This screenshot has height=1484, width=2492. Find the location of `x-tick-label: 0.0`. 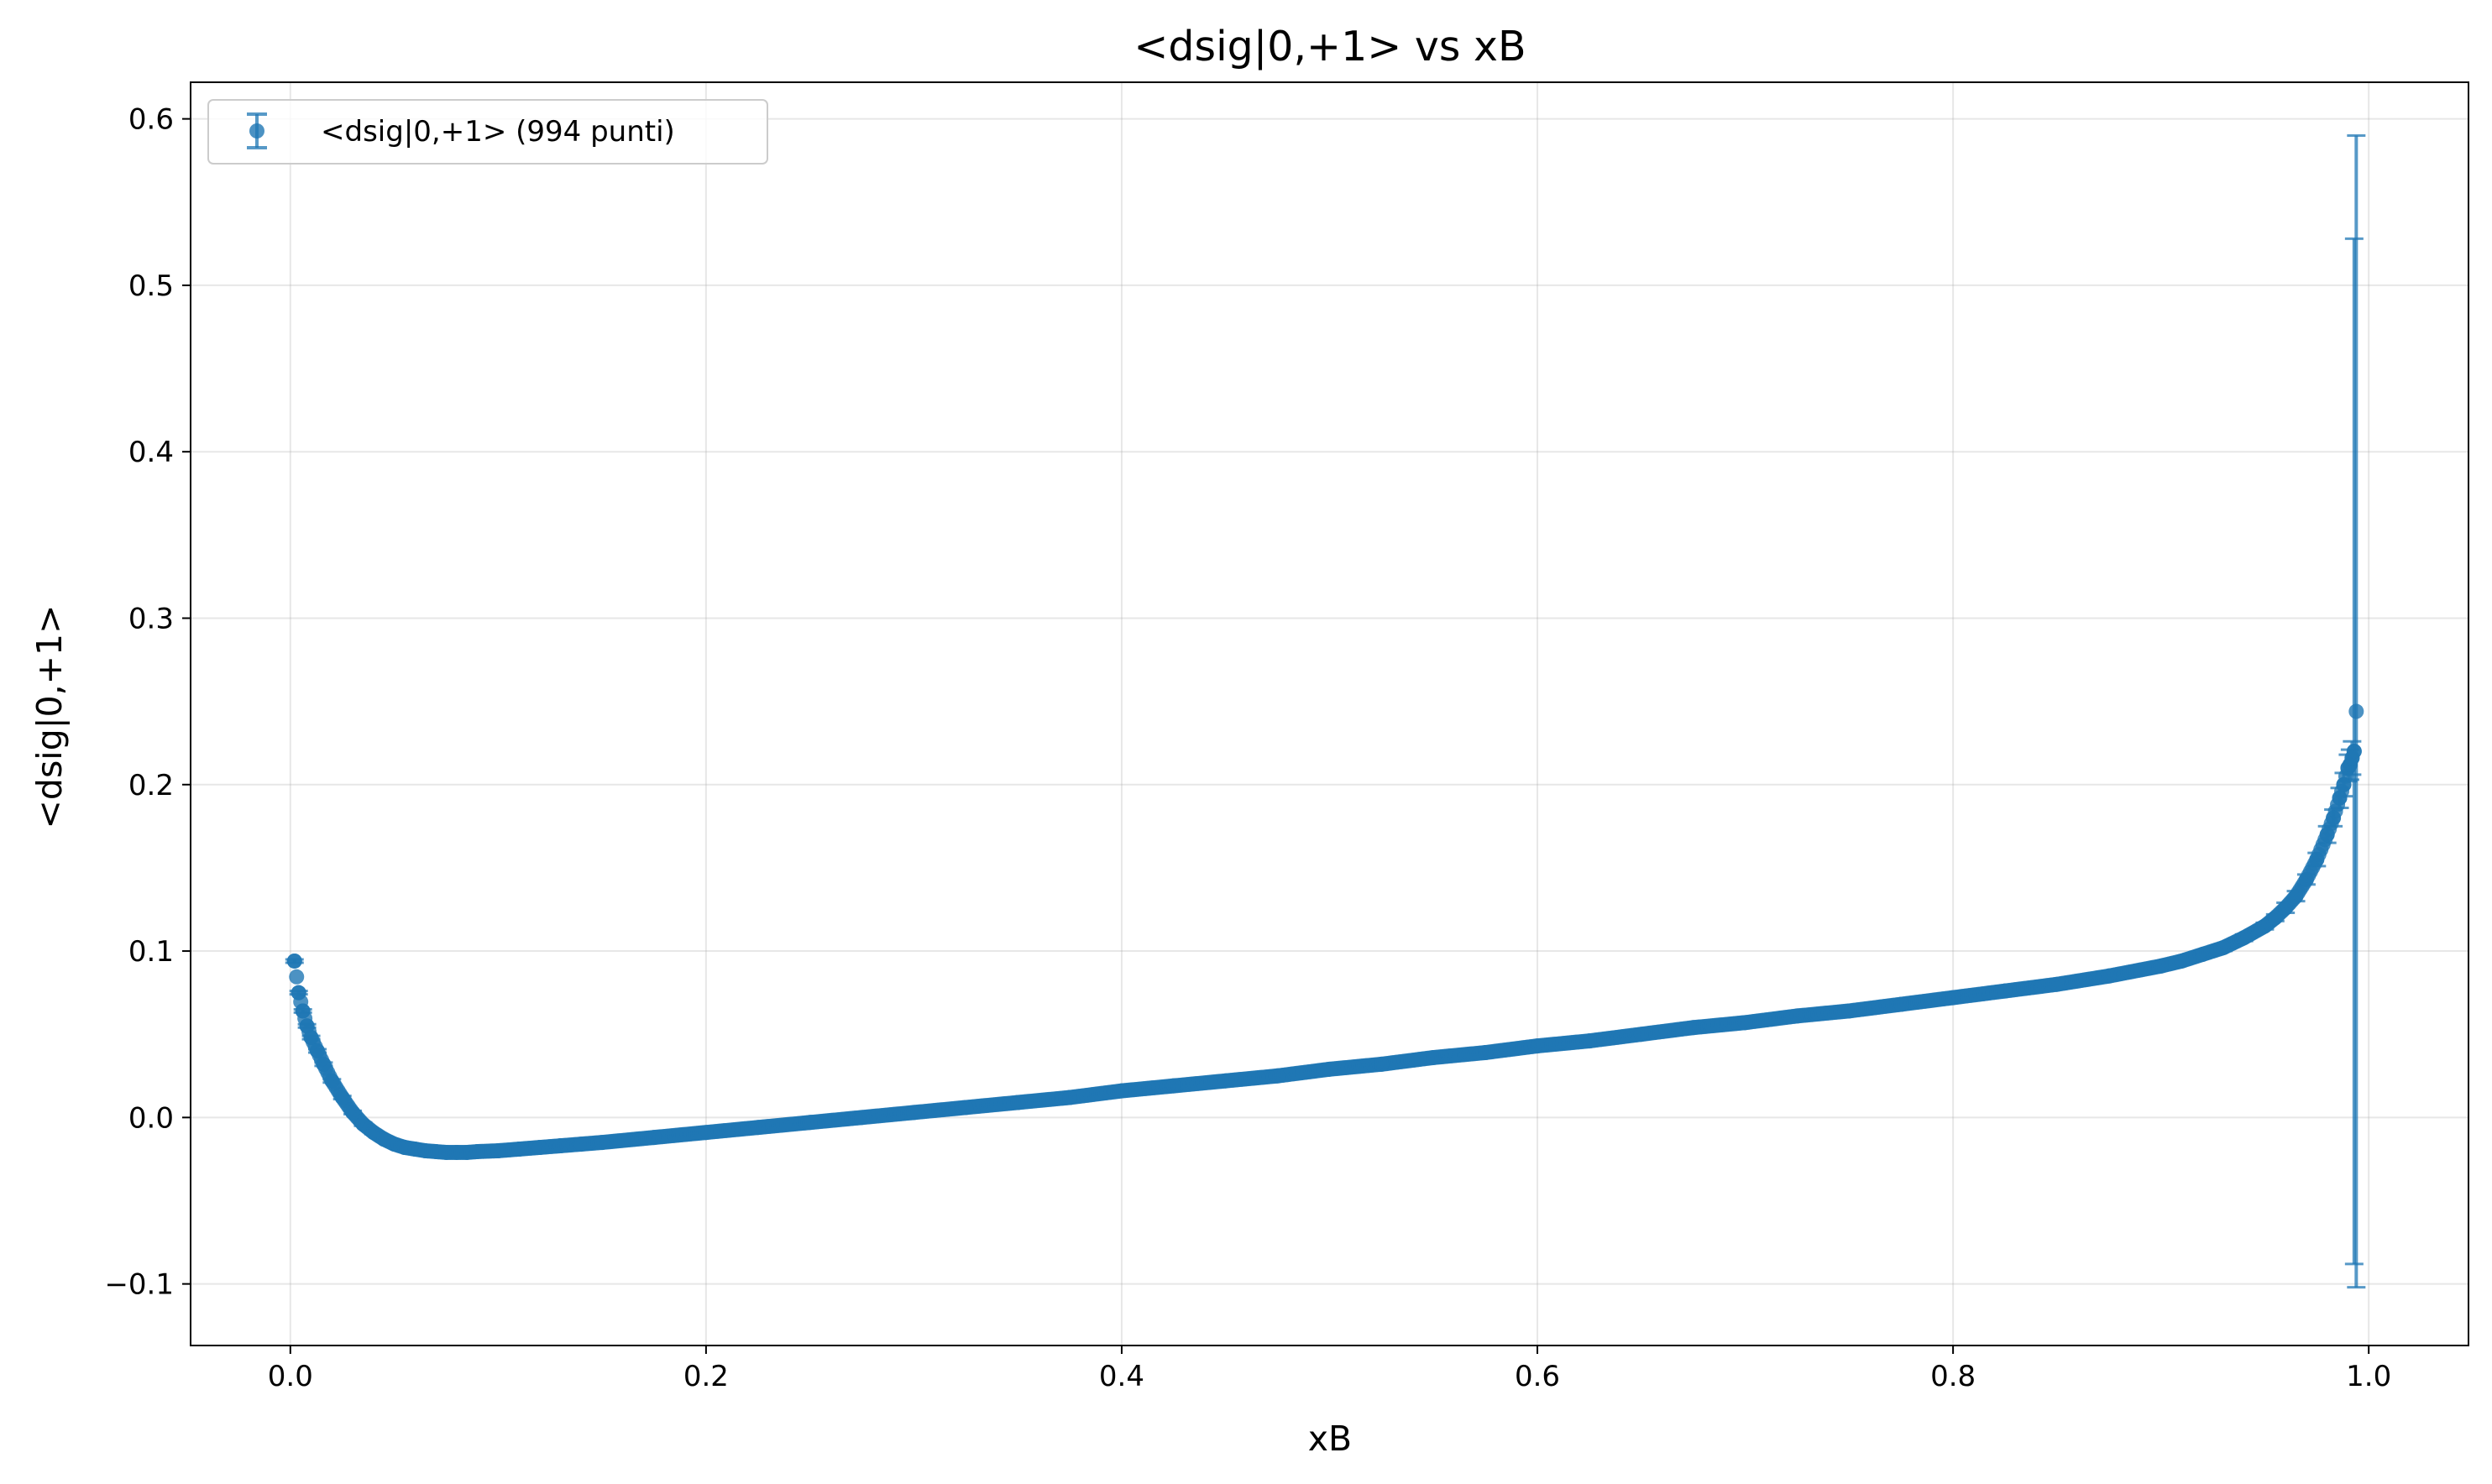

x-tick-label: 0.0 is located at coordinates (290, 1376).